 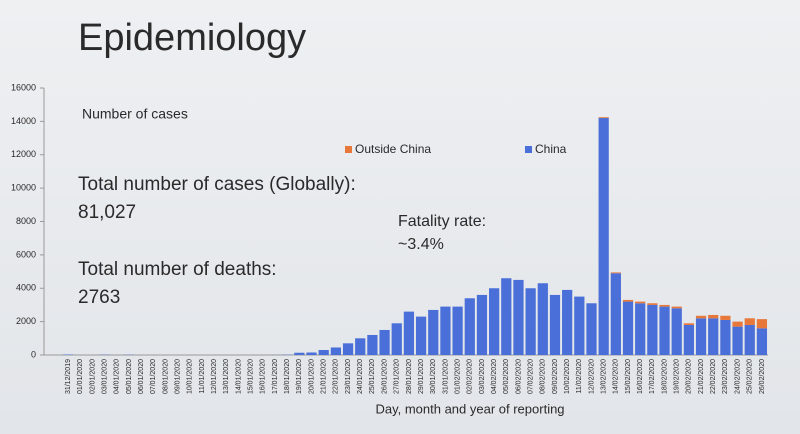 I want to click on x-tick-label: 03/01/2020, so click(x=104, y=376).